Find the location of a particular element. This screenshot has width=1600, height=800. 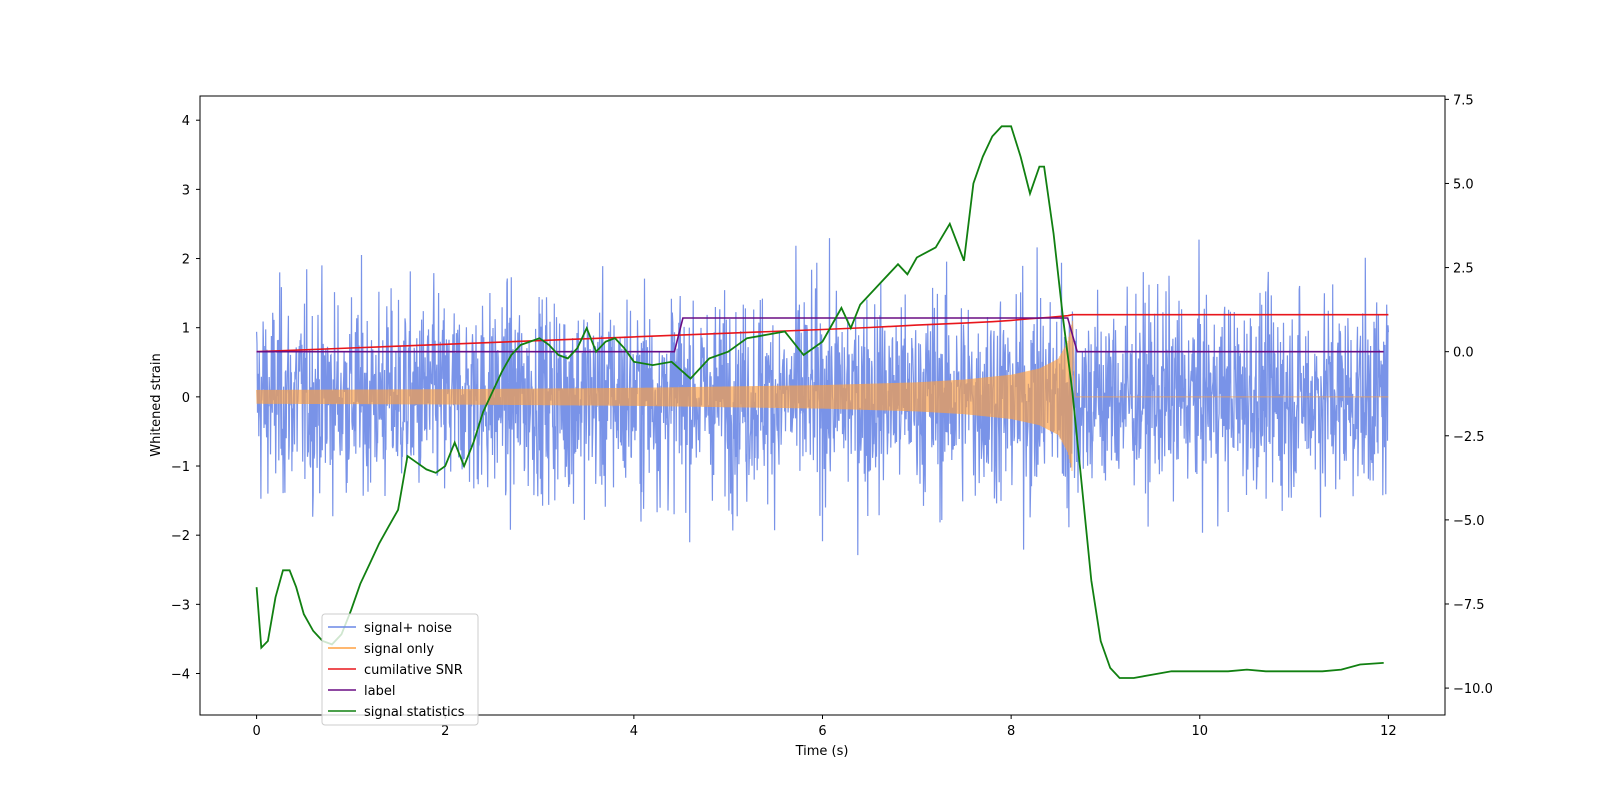

x-tick-label: 12 is located at coordinates (1388, 731).